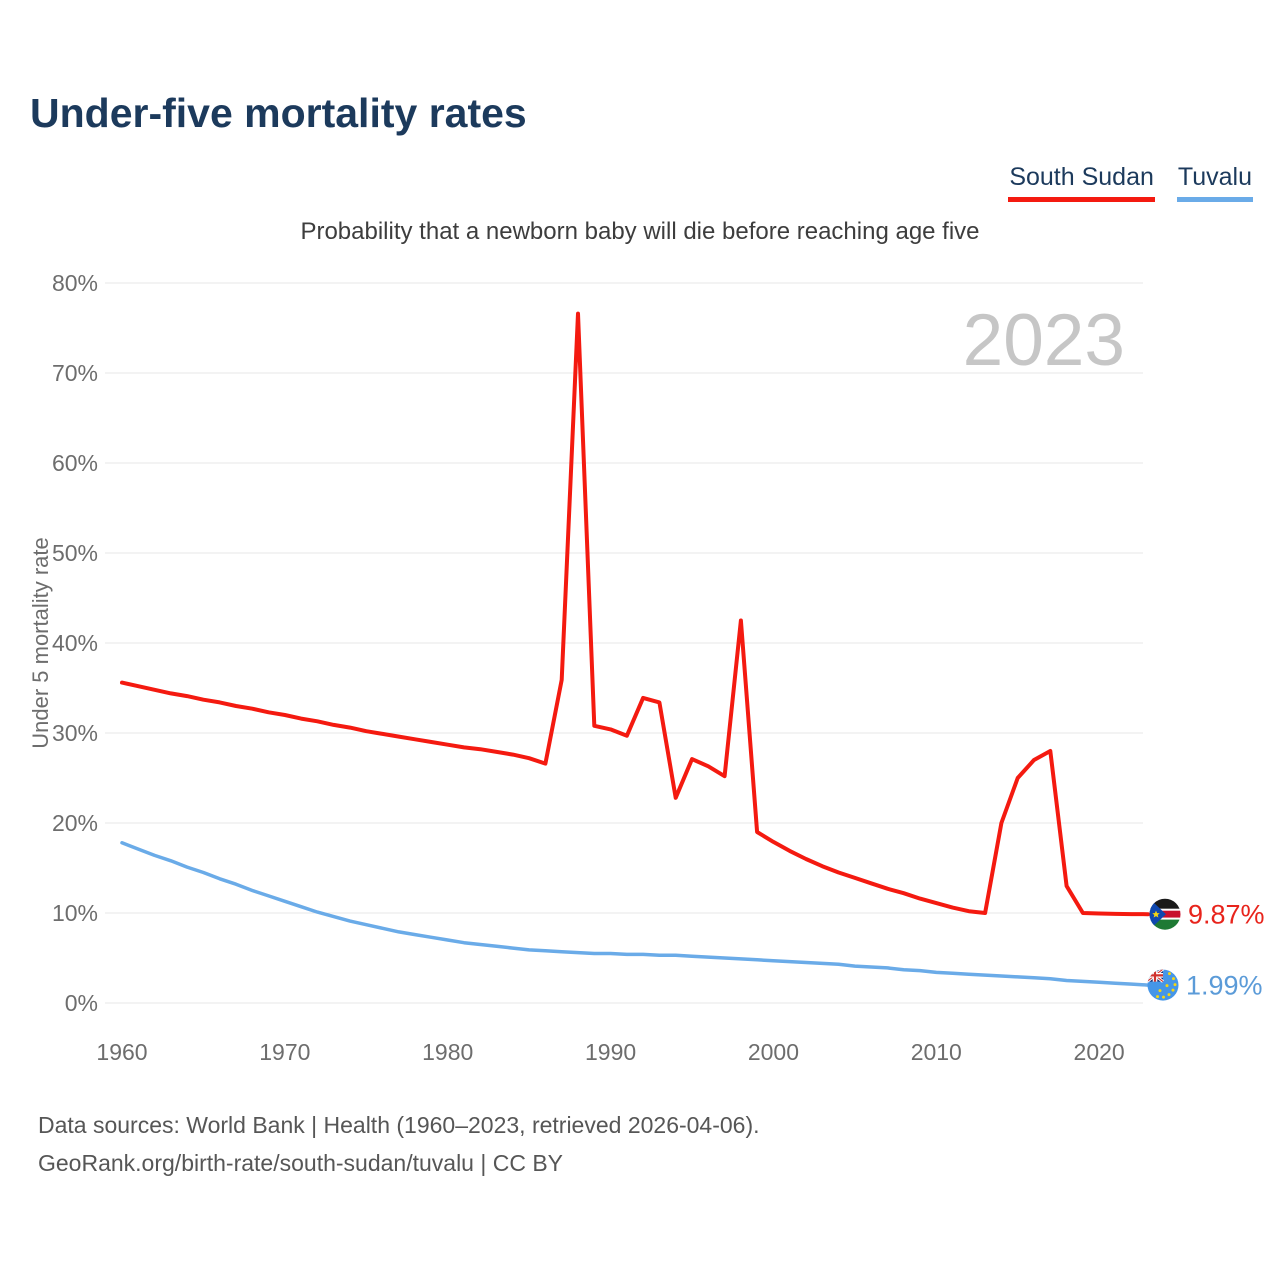  What do you see at coordinates (1165, 914) in the screenshot?
I see `south-sudan-flag-icon` at bounding box center [1165, 914].